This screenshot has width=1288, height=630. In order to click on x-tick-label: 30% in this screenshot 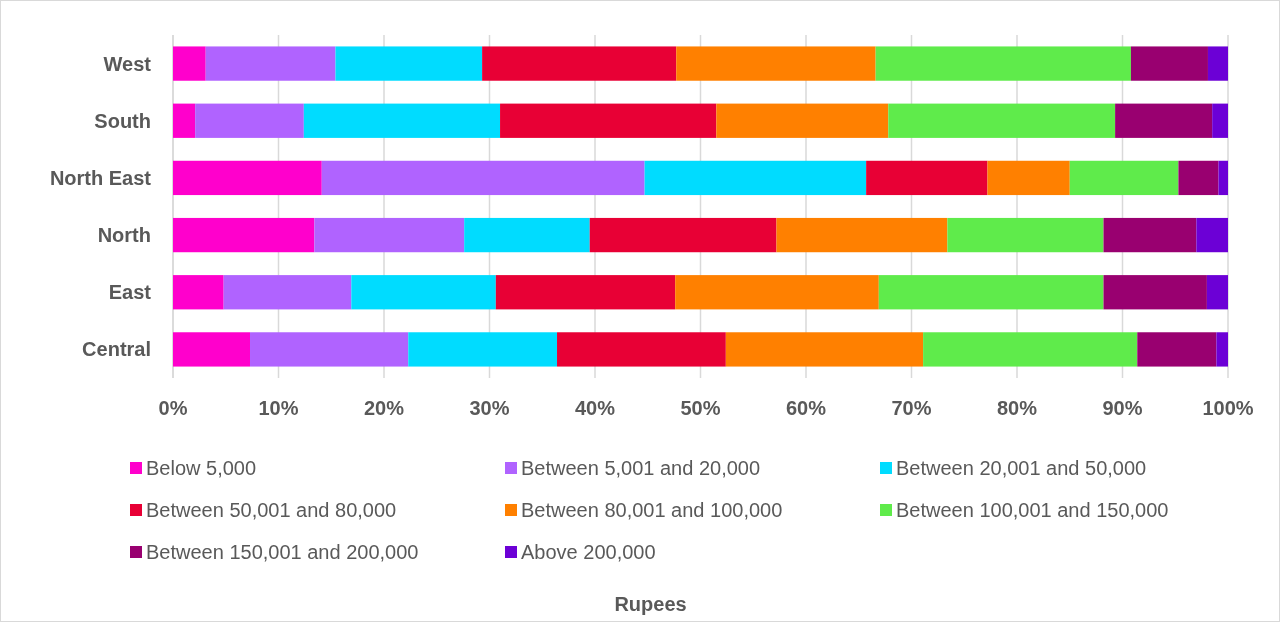, I will do `click(489, 408)`.